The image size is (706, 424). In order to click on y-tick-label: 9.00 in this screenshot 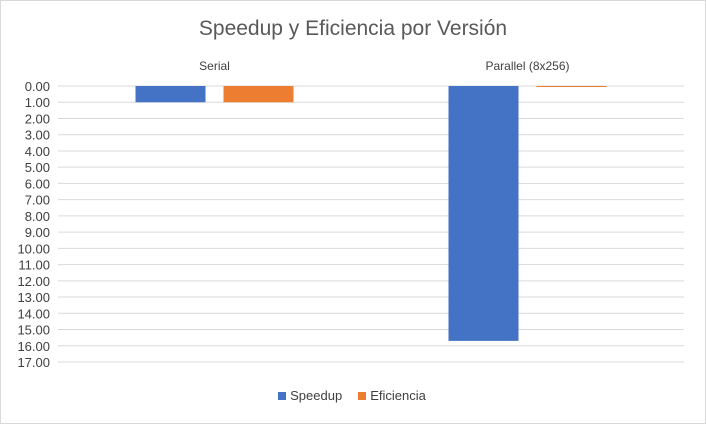, I will do `click(37, 232)`.